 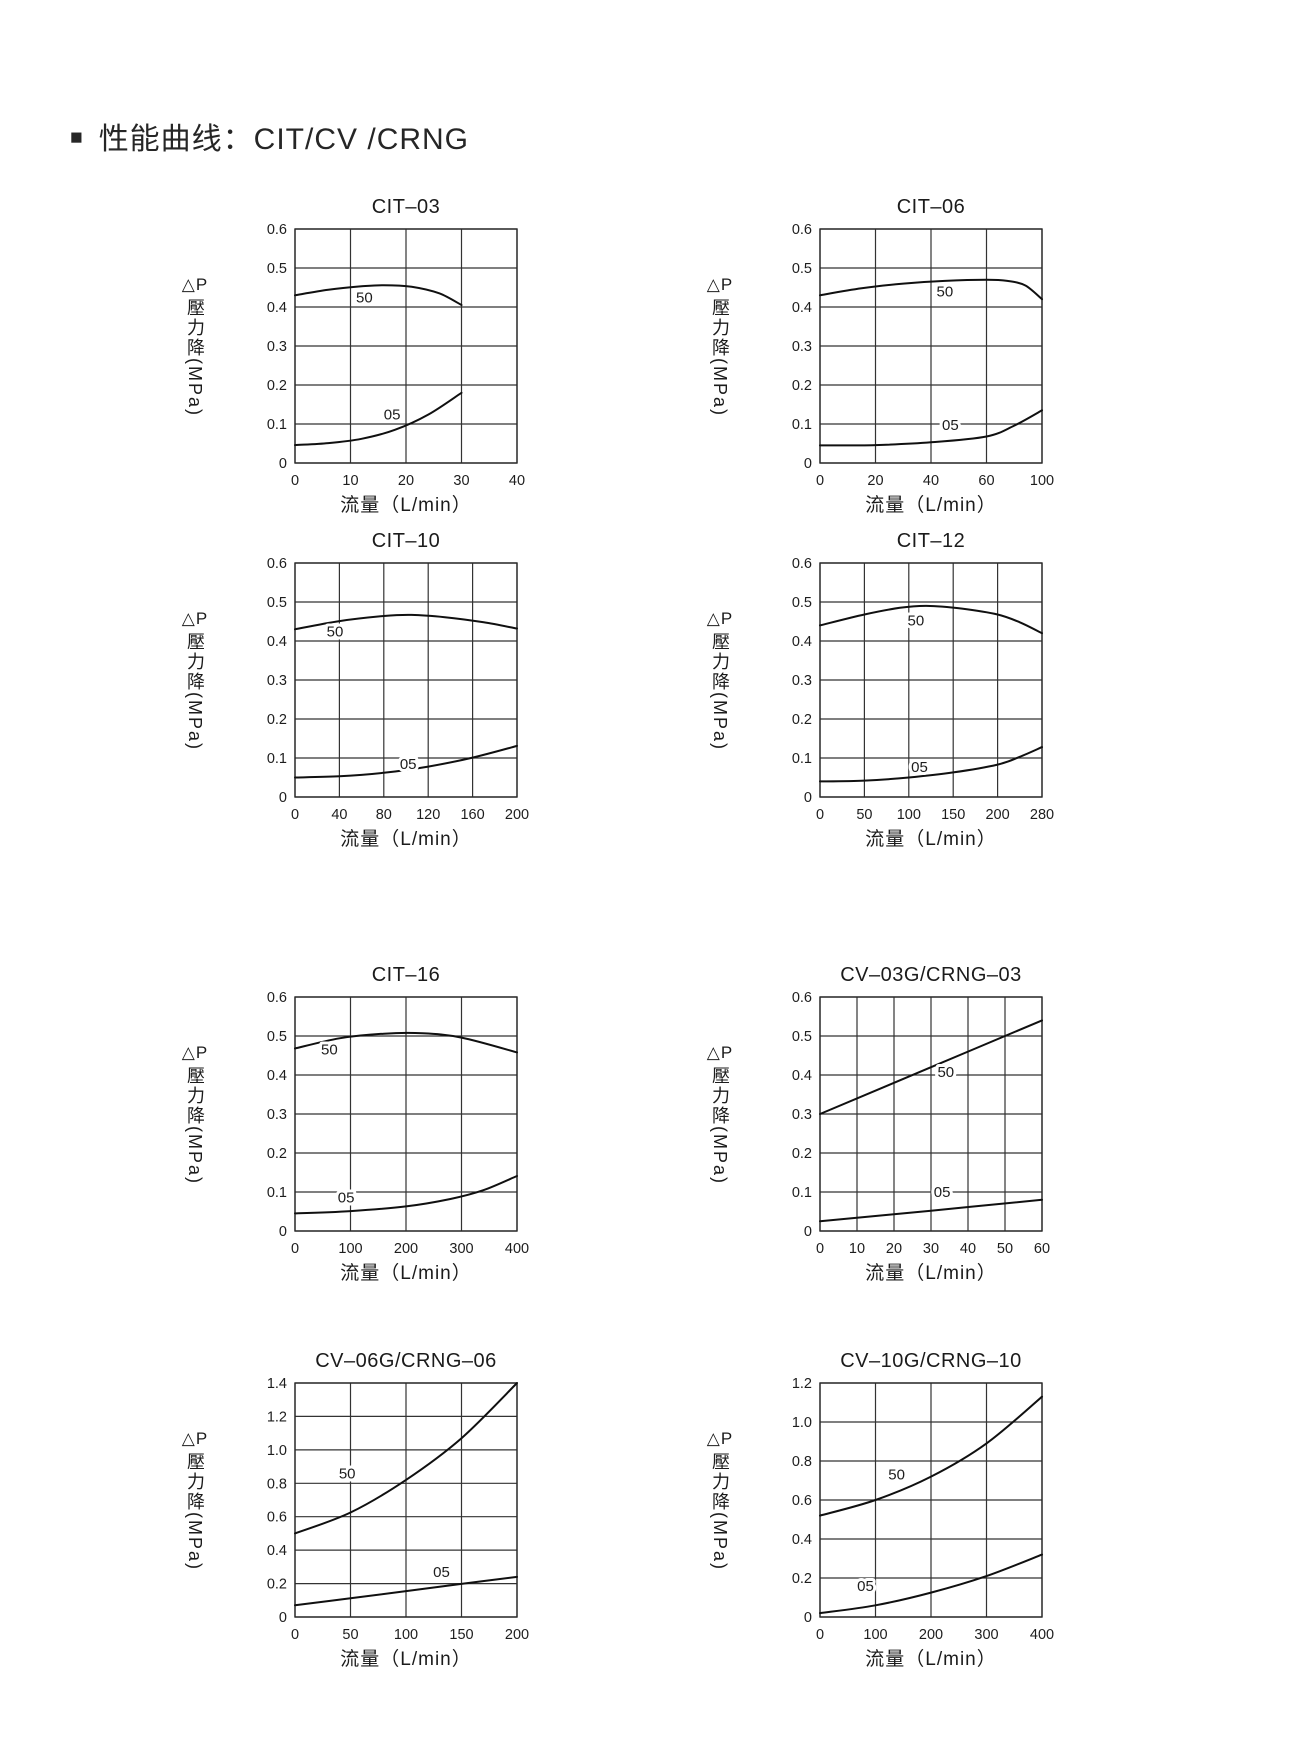 What do you see at coordinates (1042, 815) in the screenshot?
I see `x-tick: 280` at bounding box center [1042, 815].